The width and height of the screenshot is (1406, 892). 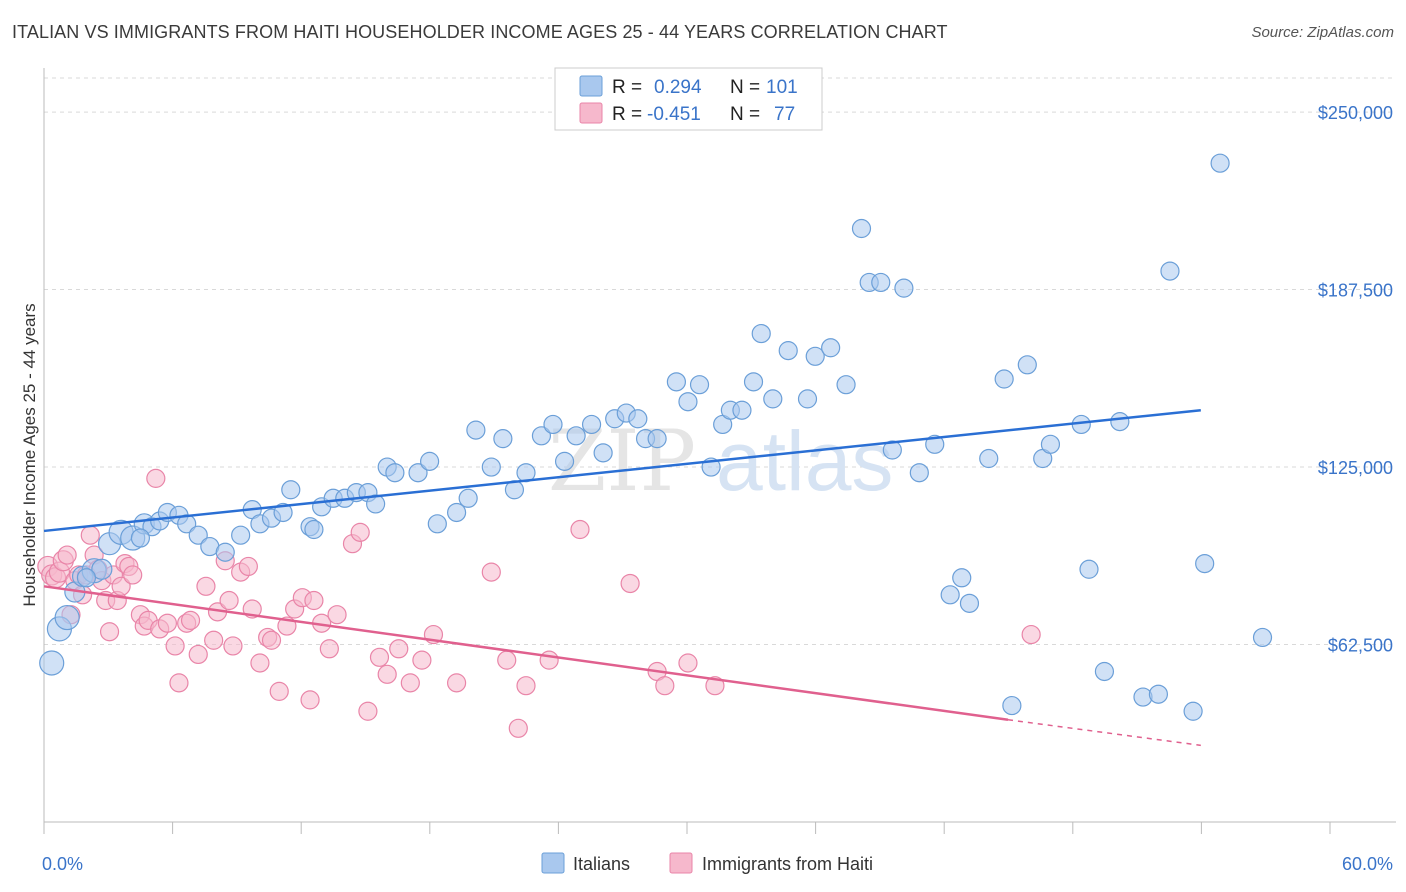 What do you see at coordinates (681, 863) in the screenshot?
I see `legend-bottom-swatch-haiti` at bounding box center [681, 863].